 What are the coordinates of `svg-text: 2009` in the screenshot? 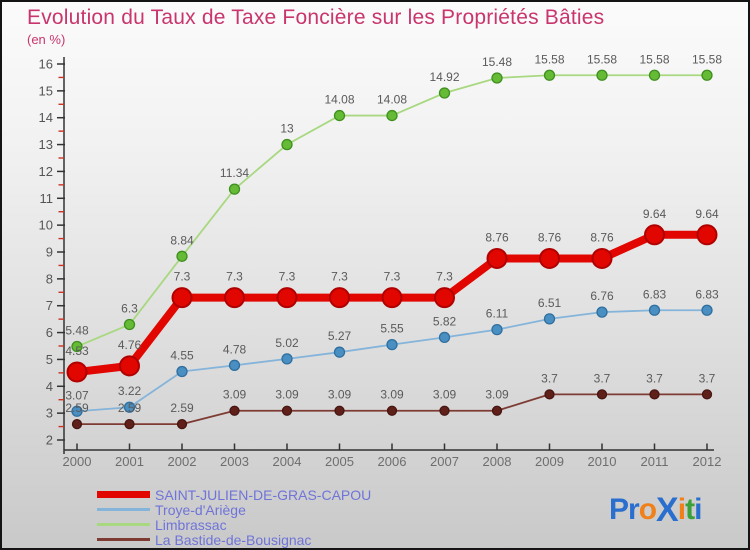 It's located at (549, 461).